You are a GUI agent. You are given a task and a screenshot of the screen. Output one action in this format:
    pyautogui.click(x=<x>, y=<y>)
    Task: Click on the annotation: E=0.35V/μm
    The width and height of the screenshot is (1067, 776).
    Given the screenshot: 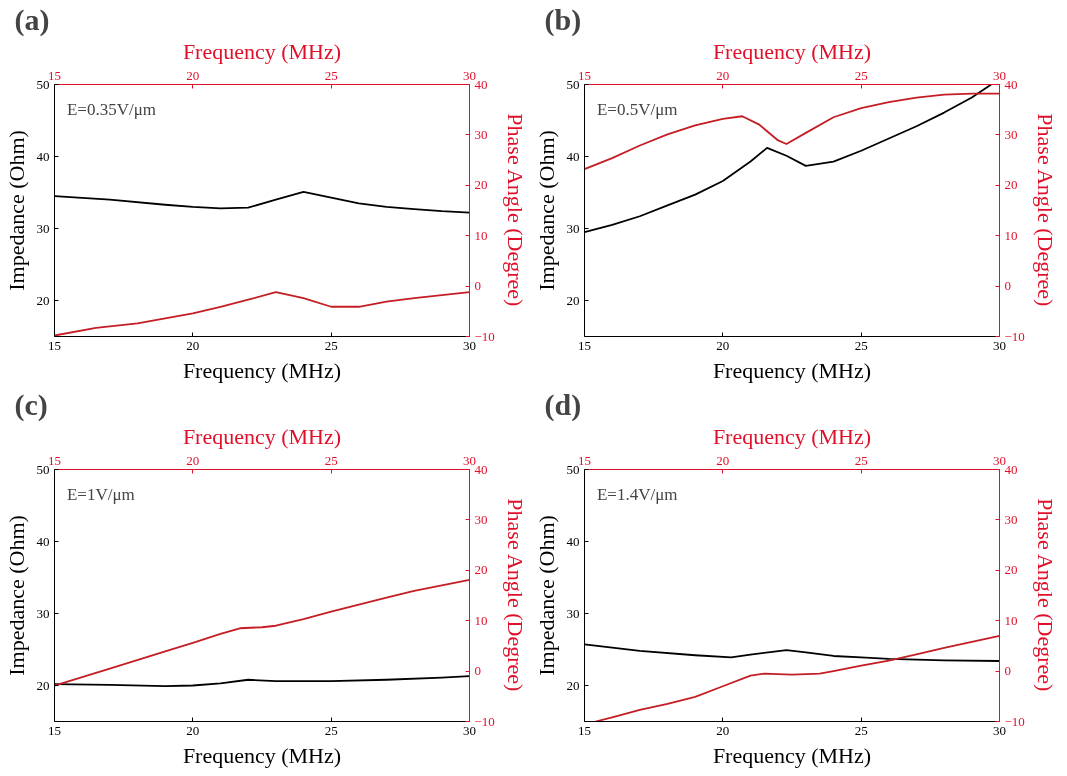 What is the action you would take?
    pyautogui.click(x=111, y=110)
    